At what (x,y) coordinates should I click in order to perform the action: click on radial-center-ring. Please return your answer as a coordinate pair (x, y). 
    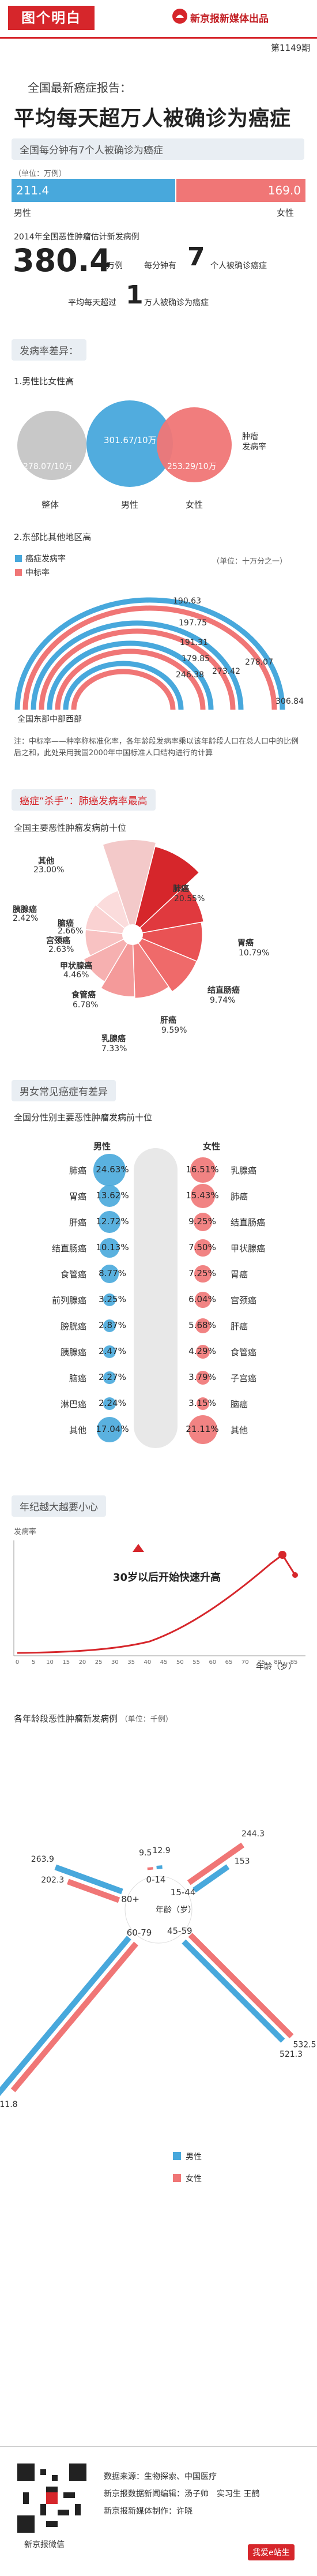
    Looking at the image, I should click on (158, 1910).